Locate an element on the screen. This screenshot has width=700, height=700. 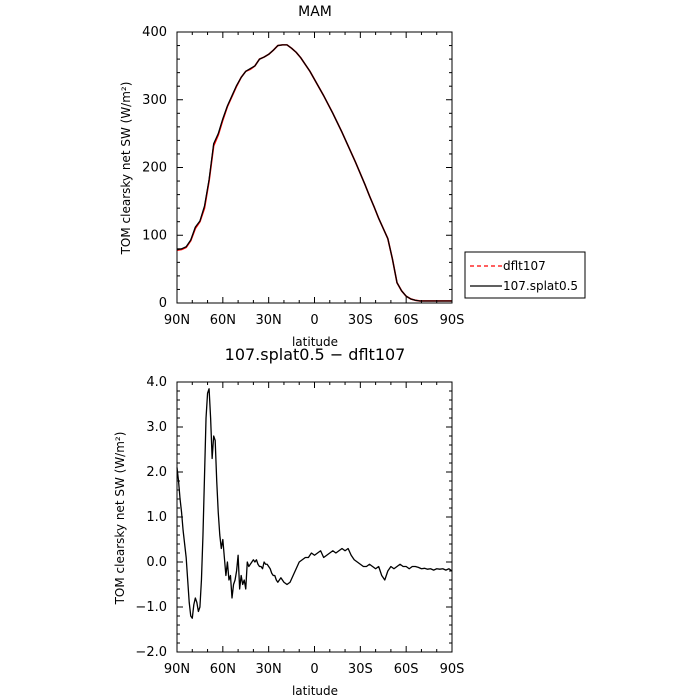
bottom-x-axis-label: latitude is located at coordinates (315, 691).